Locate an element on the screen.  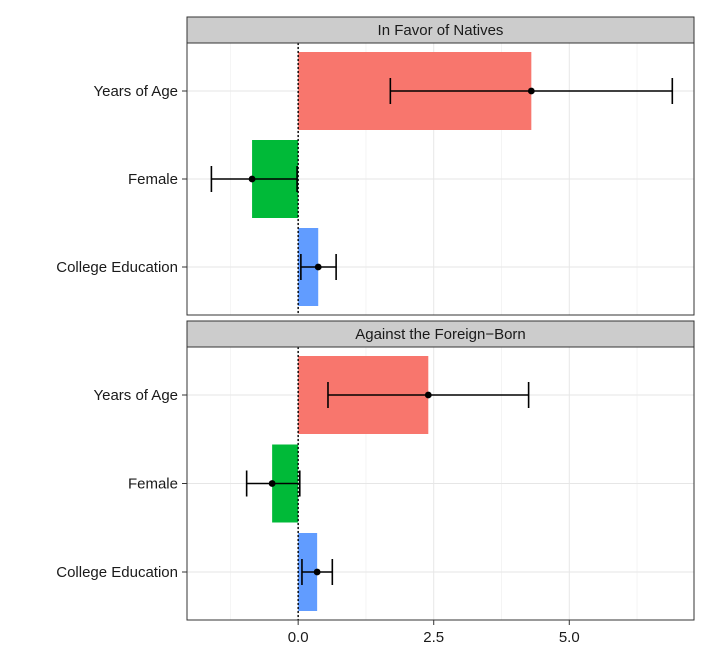
x-tick-label: 5.0 is located at coordinates (569, 637).